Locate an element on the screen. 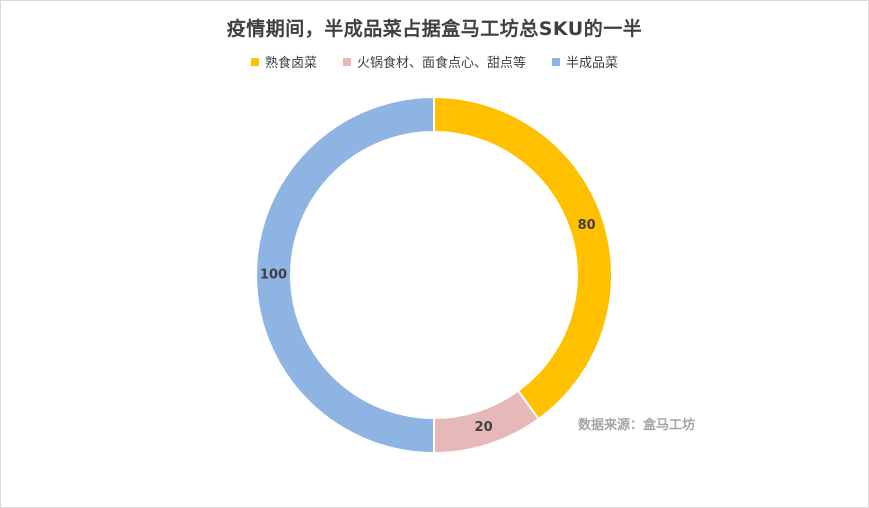 Image resolution: width=869 pixels, height=508 pixels. legend-item-1: 火锅食材、面食点心、甜点等 is located at coordinates (434, 61).